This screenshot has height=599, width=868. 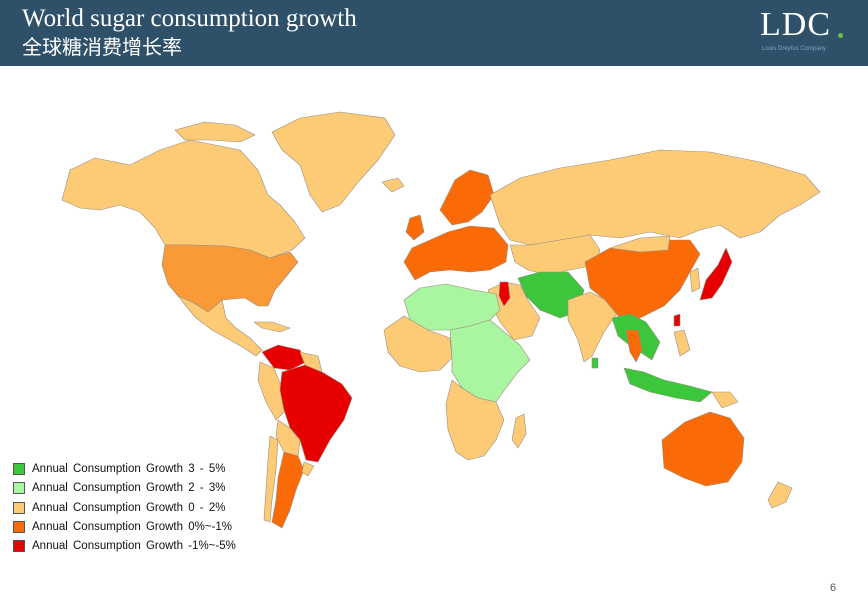 I want to click on region-southern-africa, so click(x=475, y=420).